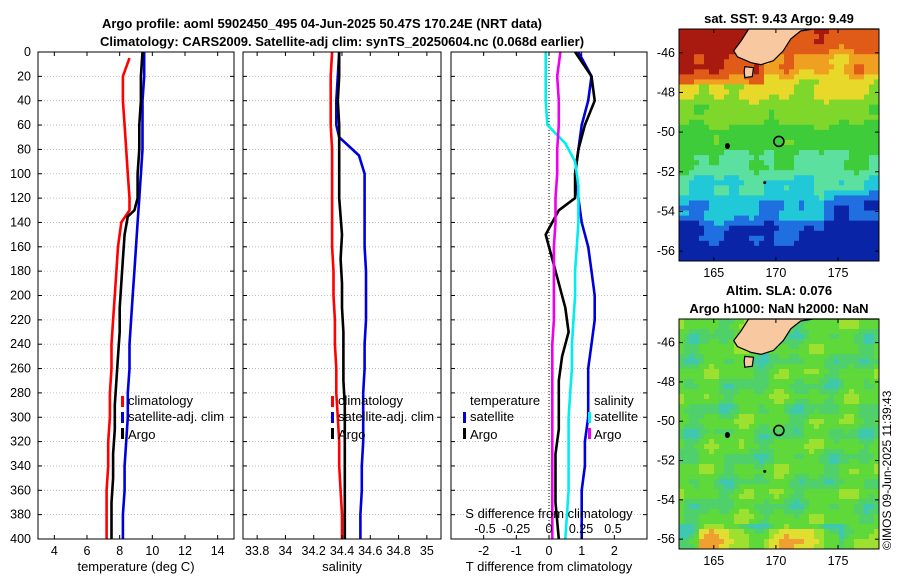 The image size is (900, 580). I want to click on s-tick: 0, so click(549, 529).